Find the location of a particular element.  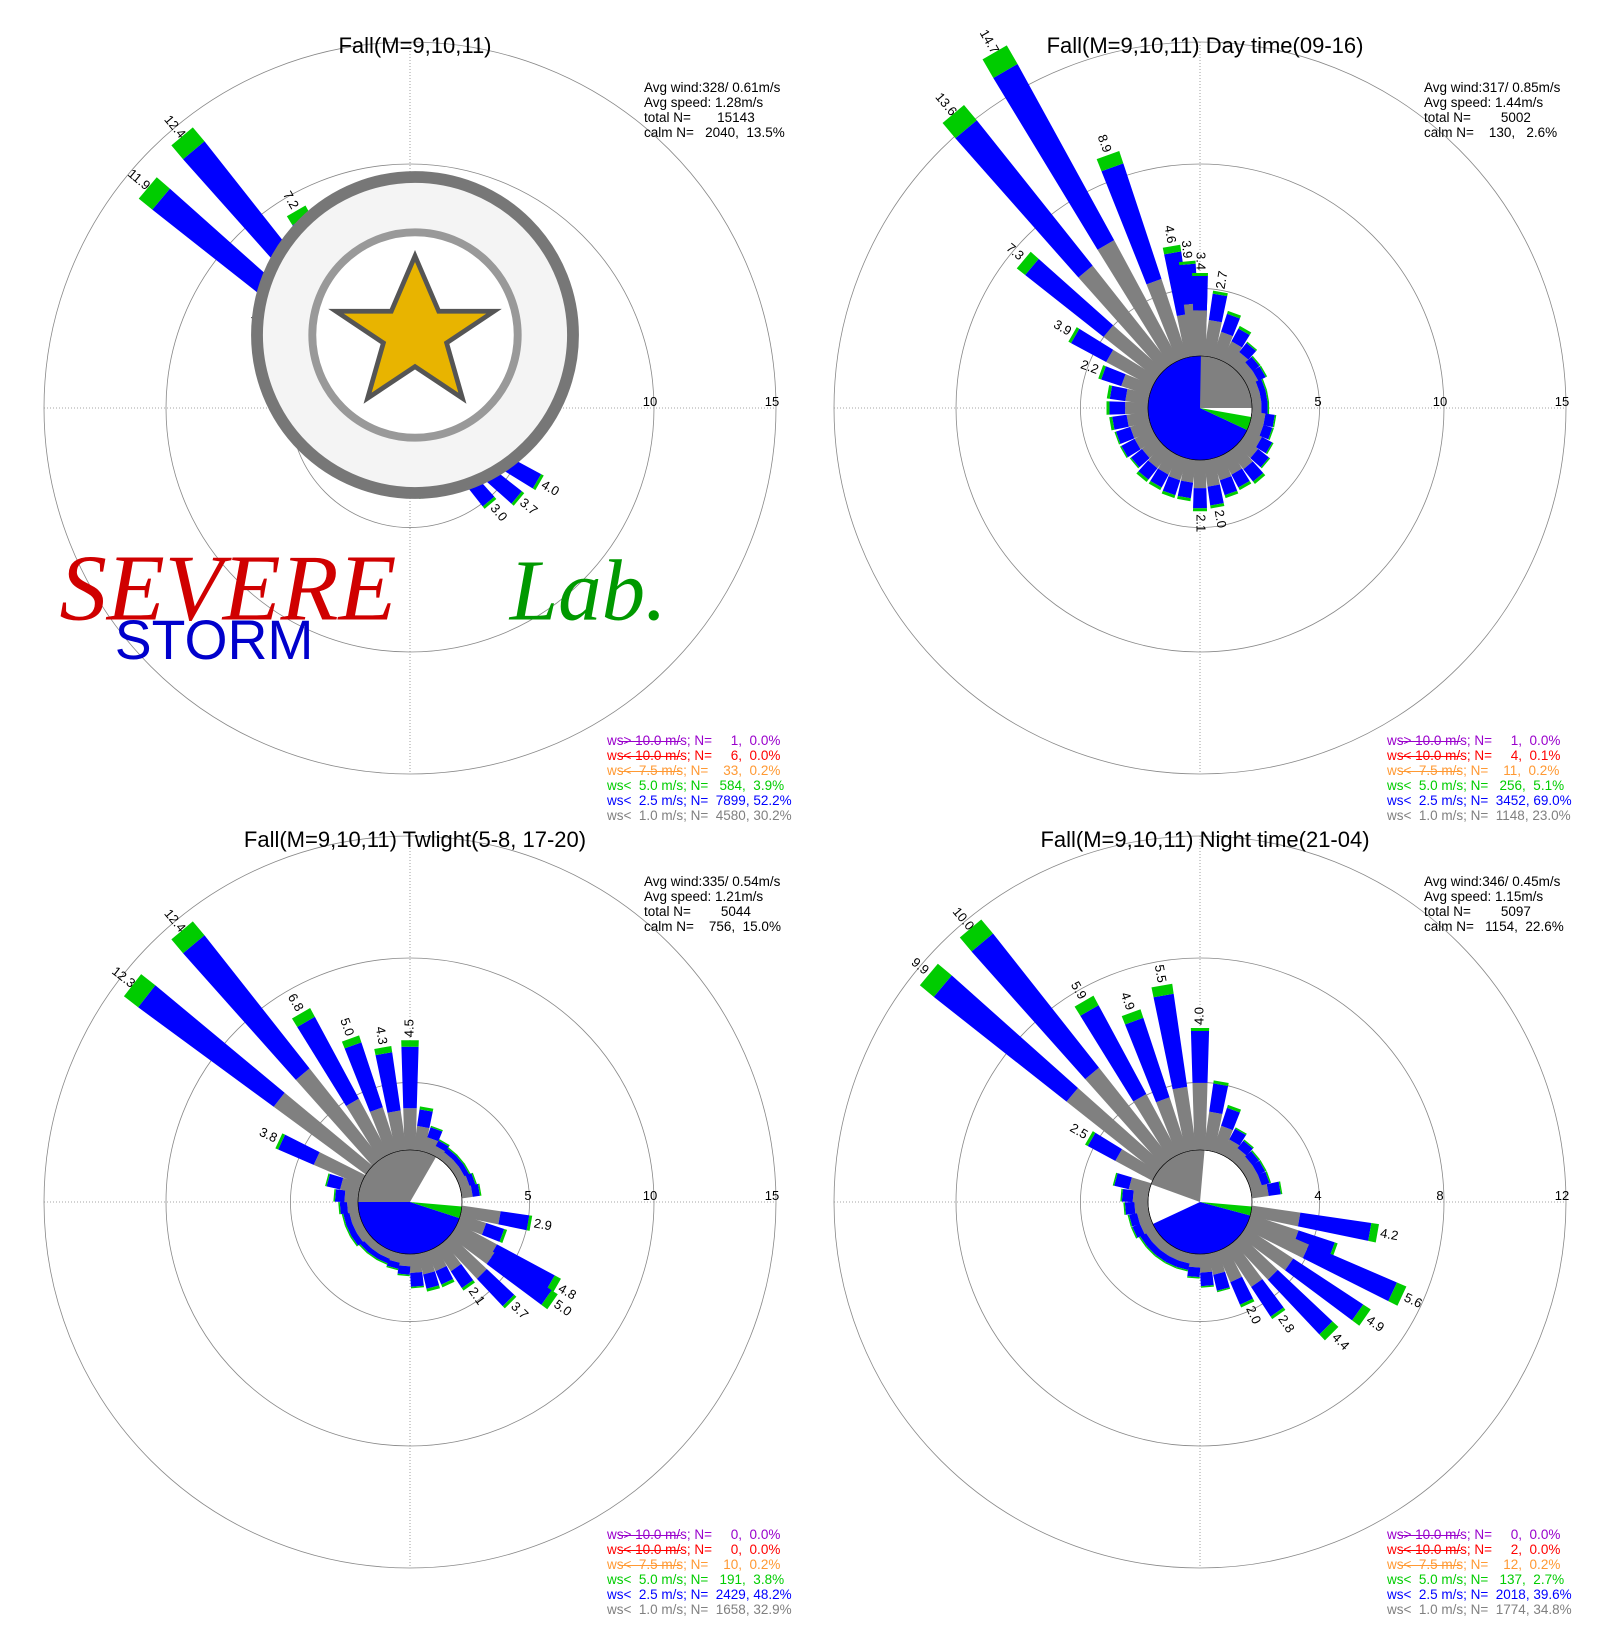

legend-entry: ws> 10.0 m/s; N= 1, 0.0% is located at coordinates (1474, 740).